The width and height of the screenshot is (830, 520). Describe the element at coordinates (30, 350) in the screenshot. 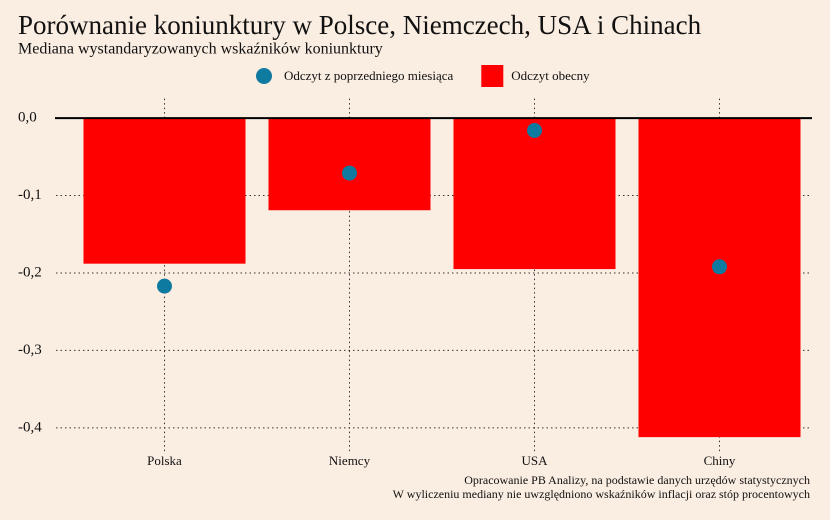

I see `y-tick-label: -0,3` at that location.